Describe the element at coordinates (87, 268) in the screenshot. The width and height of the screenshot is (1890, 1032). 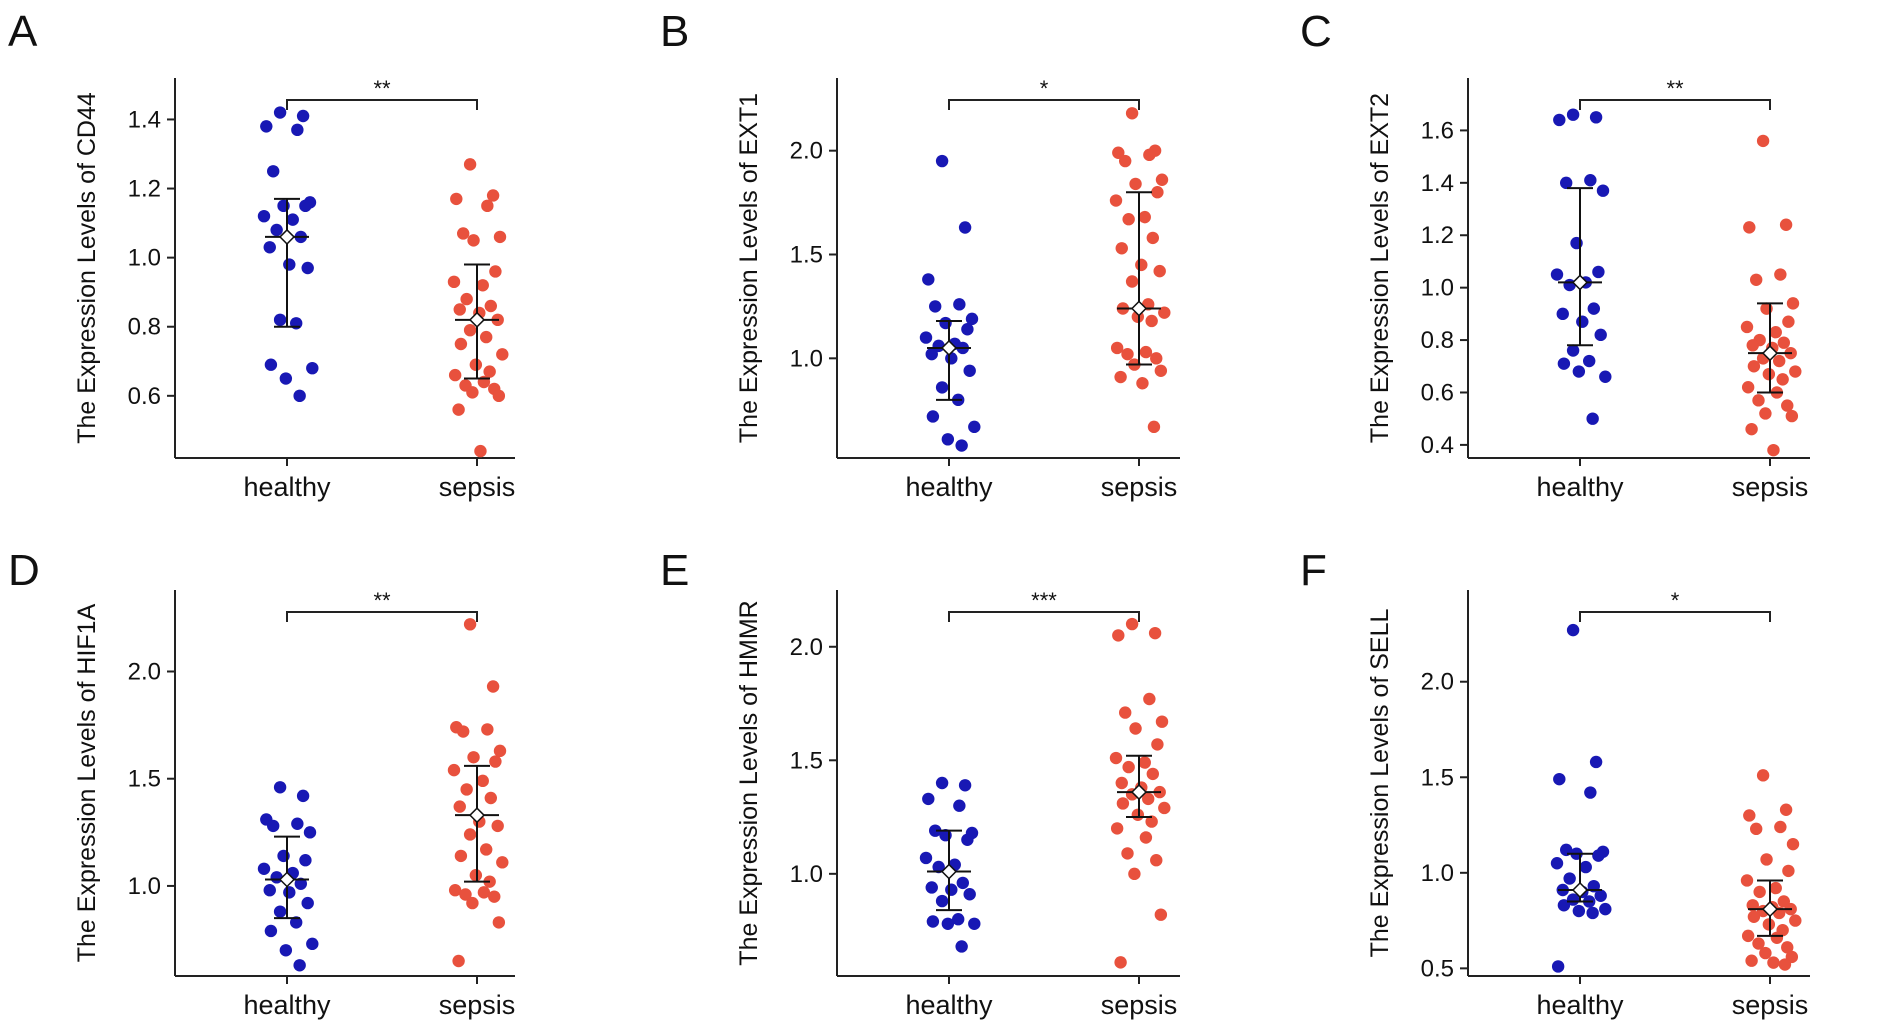
I see `y-axis-label: The Expression Levels of CD44` at that location.